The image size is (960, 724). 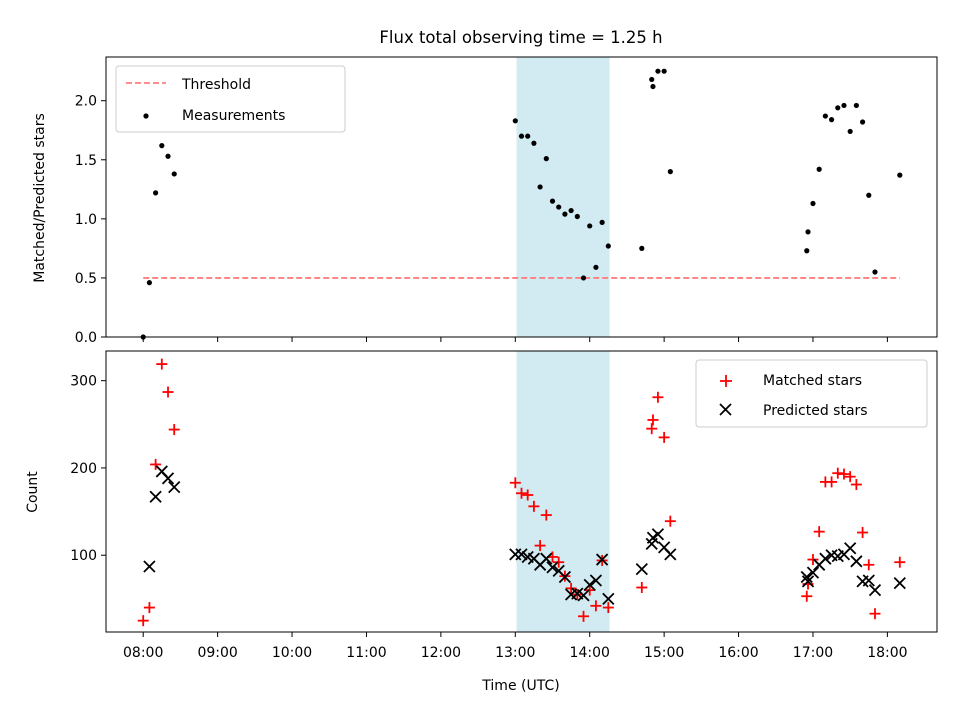 I want to click on top-x-ticks, so click(x=515, y=339).